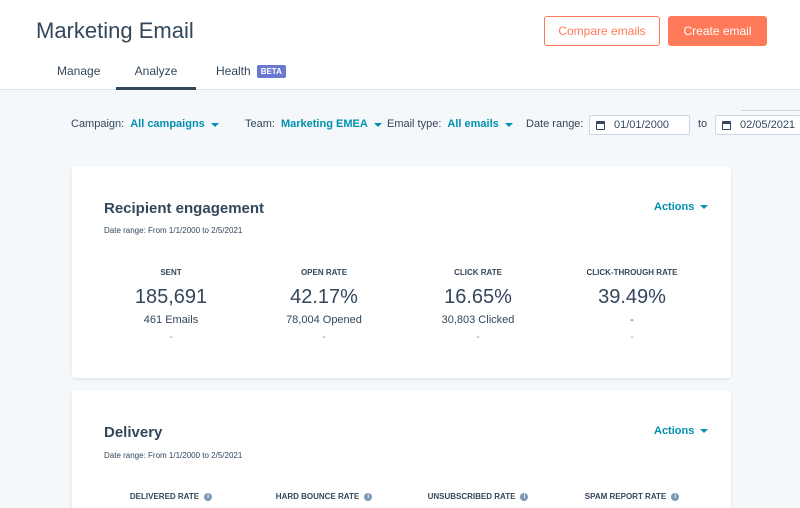 Image resolution: width=800 pixels, height=508 pixels. I want to click on email-type-filter: Email type: All emails, so click(450, 124).